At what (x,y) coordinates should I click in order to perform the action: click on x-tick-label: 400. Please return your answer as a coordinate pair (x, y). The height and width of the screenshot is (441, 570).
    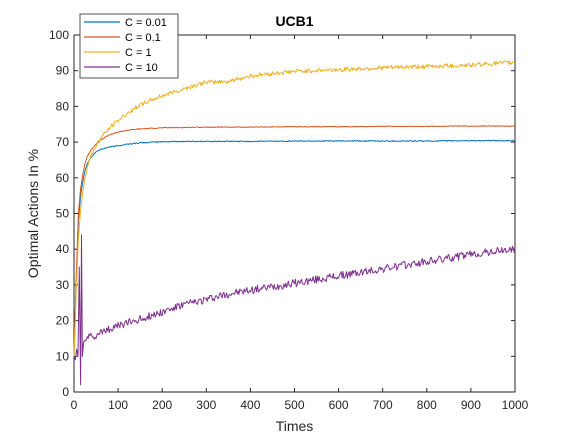
    Looking at the image, I should click on (250, 405).